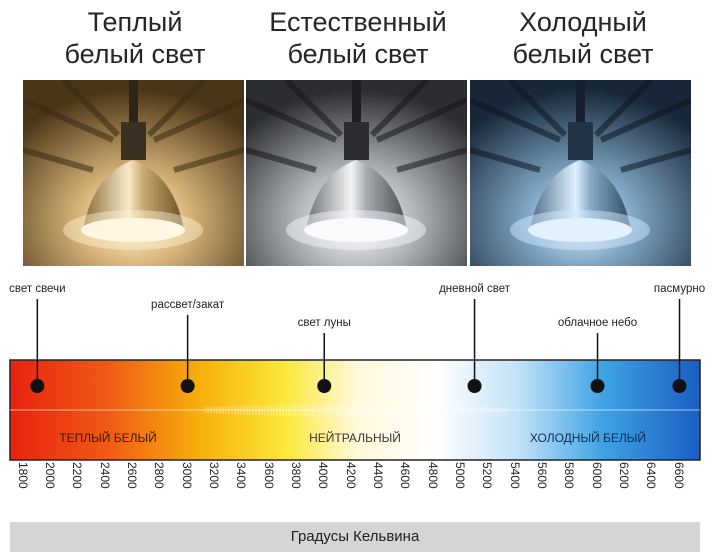  What do you see at coordinates (488, 491) in the screenshot?
I see `tick-label: 5200` at bounding box center [488, 491].